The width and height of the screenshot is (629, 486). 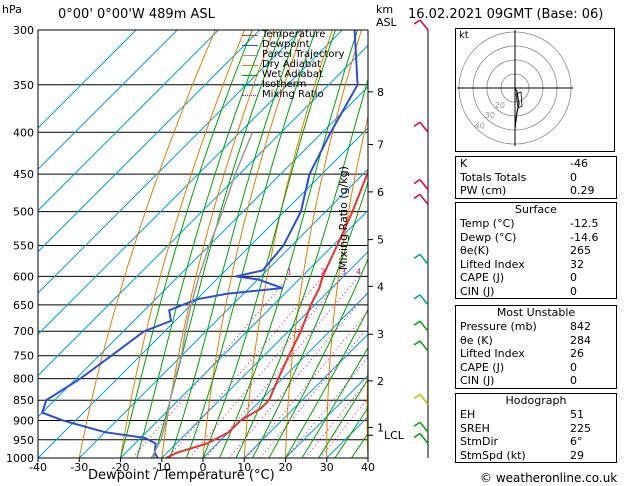 What do you see at coordinates (490, 115) in the screenshot?
I see `hodograph-ring-label: 30` at bounding box center [490, 115].